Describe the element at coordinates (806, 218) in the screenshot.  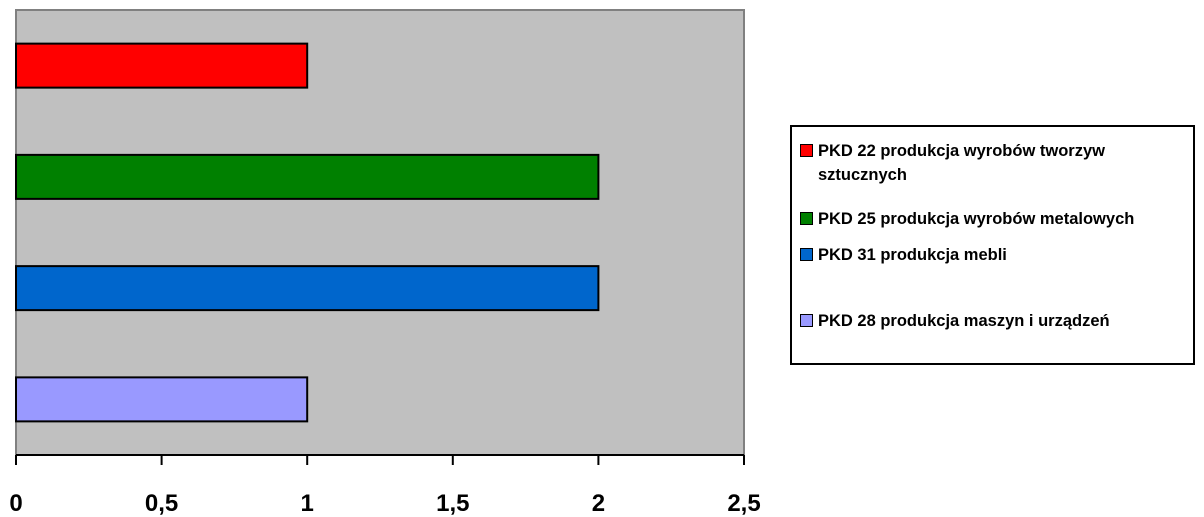
I see `legend-swatch-pkd25` at that location.